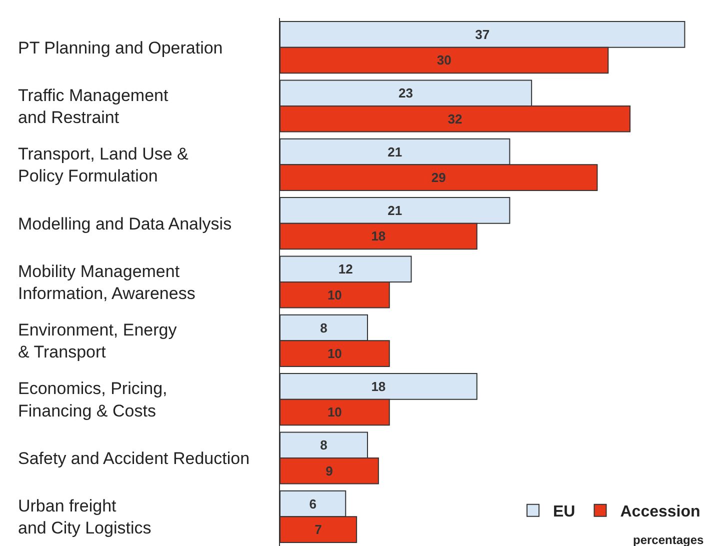 This screenshot has height=546, width=706. What do you see at coordinates (93, 106) in the screenshot?
I see `y-tick-label: Traffic Management and Restraint` at bounding box center [93, 106].